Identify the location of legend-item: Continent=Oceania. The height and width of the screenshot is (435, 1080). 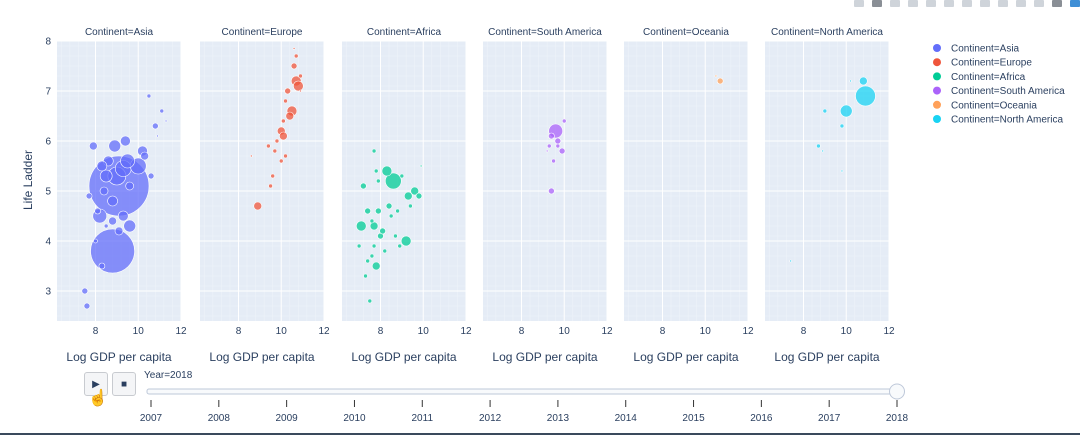
(985, 105).